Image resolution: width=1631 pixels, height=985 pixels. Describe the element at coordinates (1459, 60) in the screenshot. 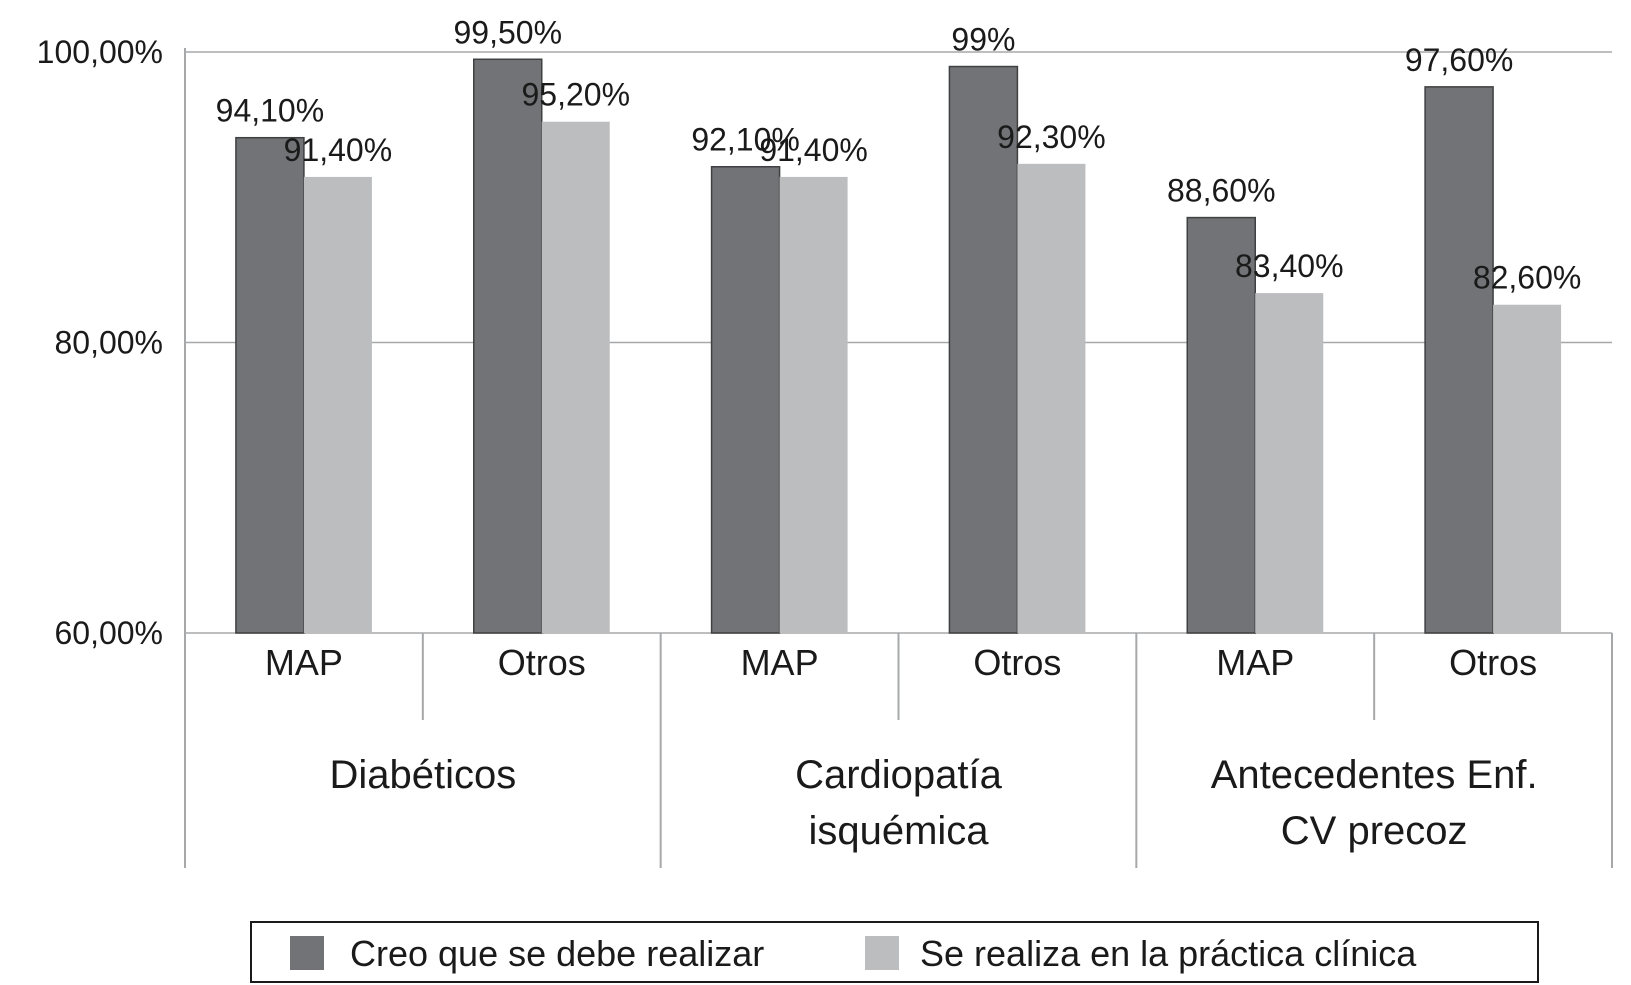

I see `data-label: 97,60%` at that location.